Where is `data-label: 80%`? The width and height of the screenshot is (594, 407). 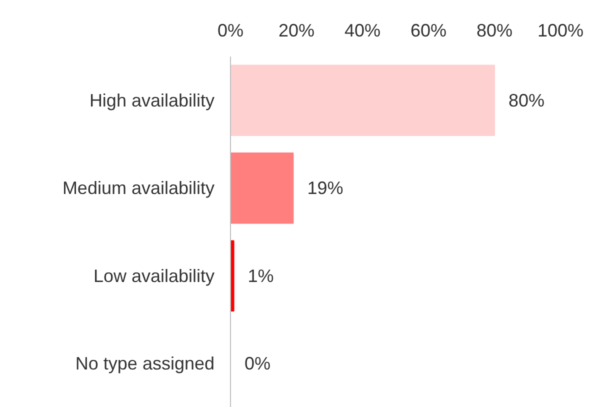 data-label: 80% is located at coordinates (526, 100).